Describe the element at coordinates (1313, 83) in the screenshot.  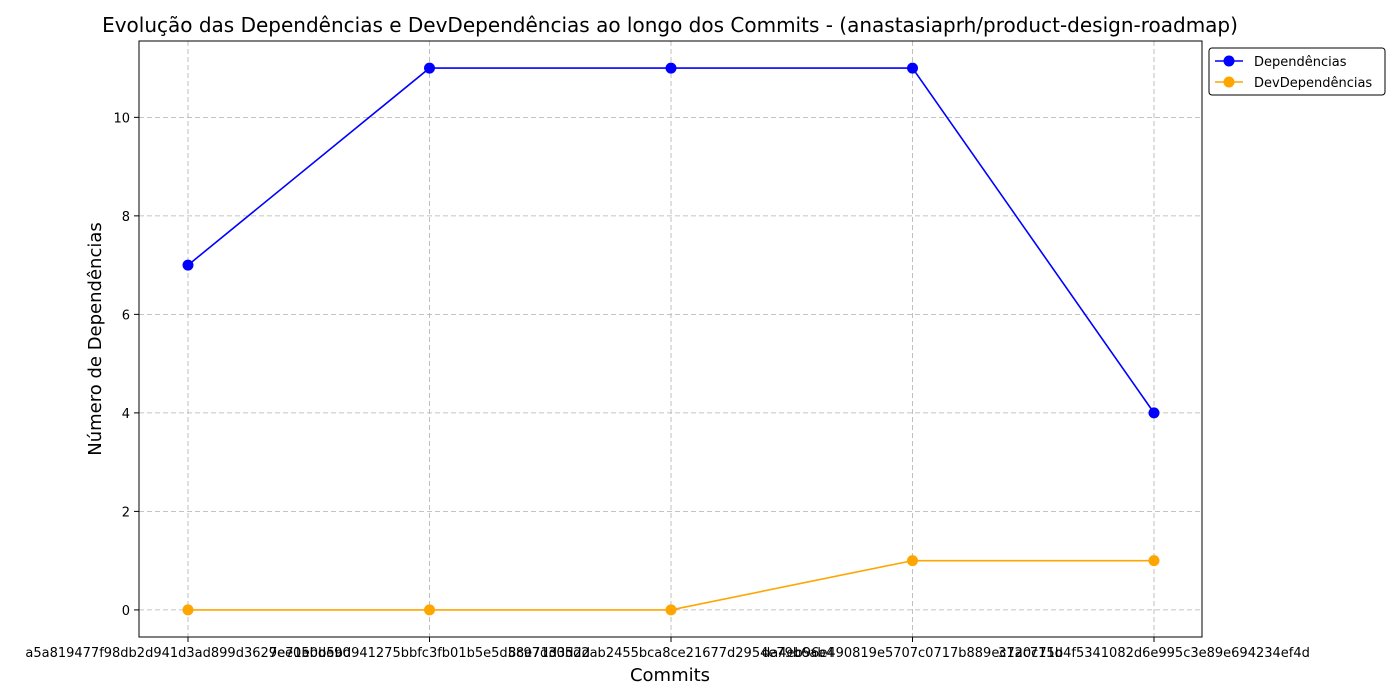
I see `legend-label-devdependencias: DevDependências` at that location.